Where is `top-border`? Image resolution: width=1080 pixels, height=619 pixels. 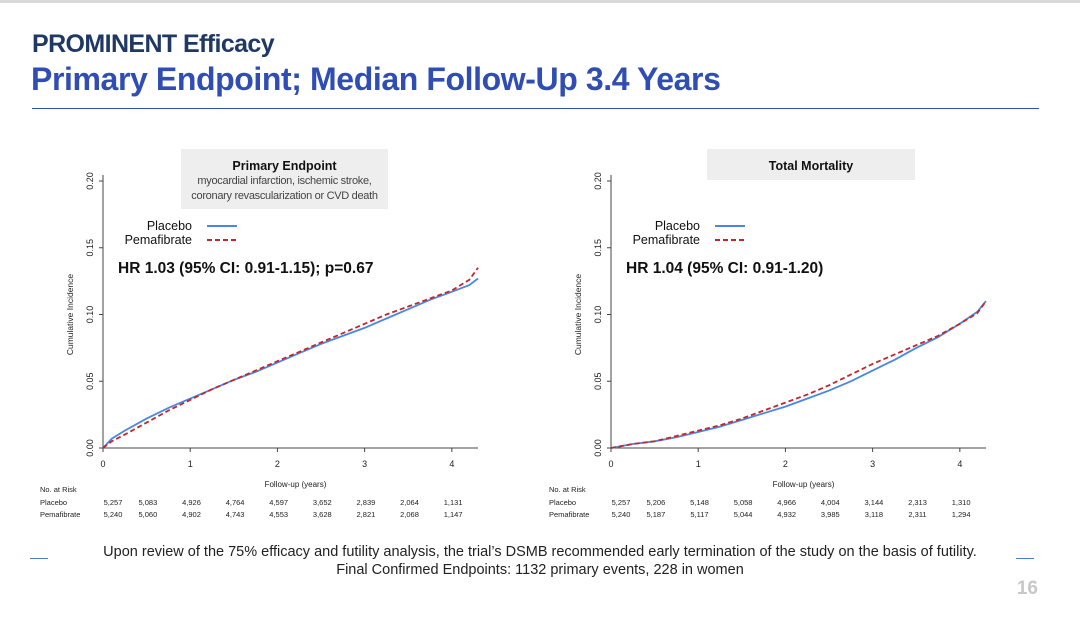
top-border is located at coordinates (540, 1).